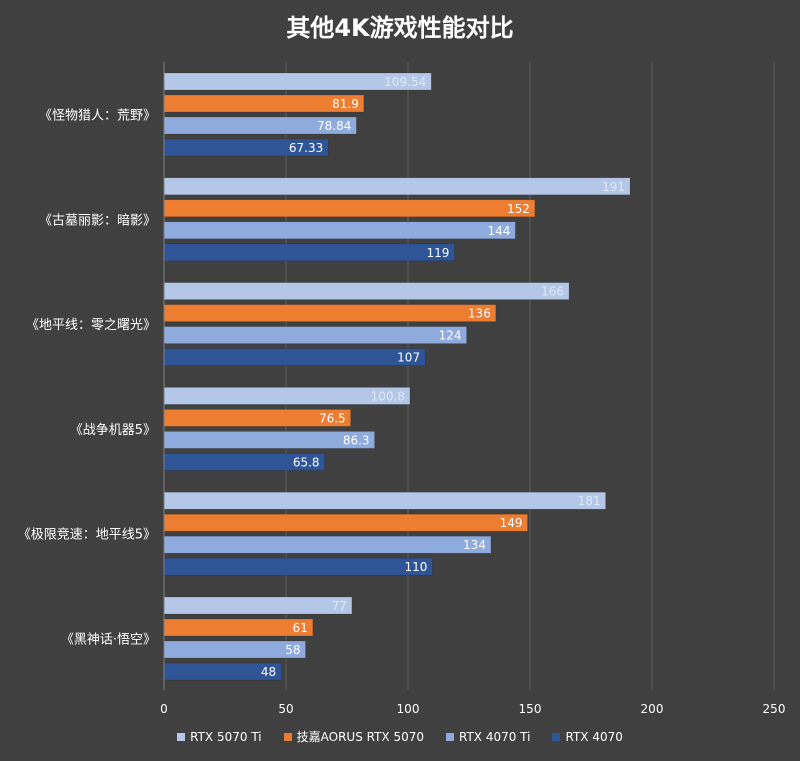  Describe the element at coordinates (589, 501) in the screenshot. I see `data-label: 181` at that location.